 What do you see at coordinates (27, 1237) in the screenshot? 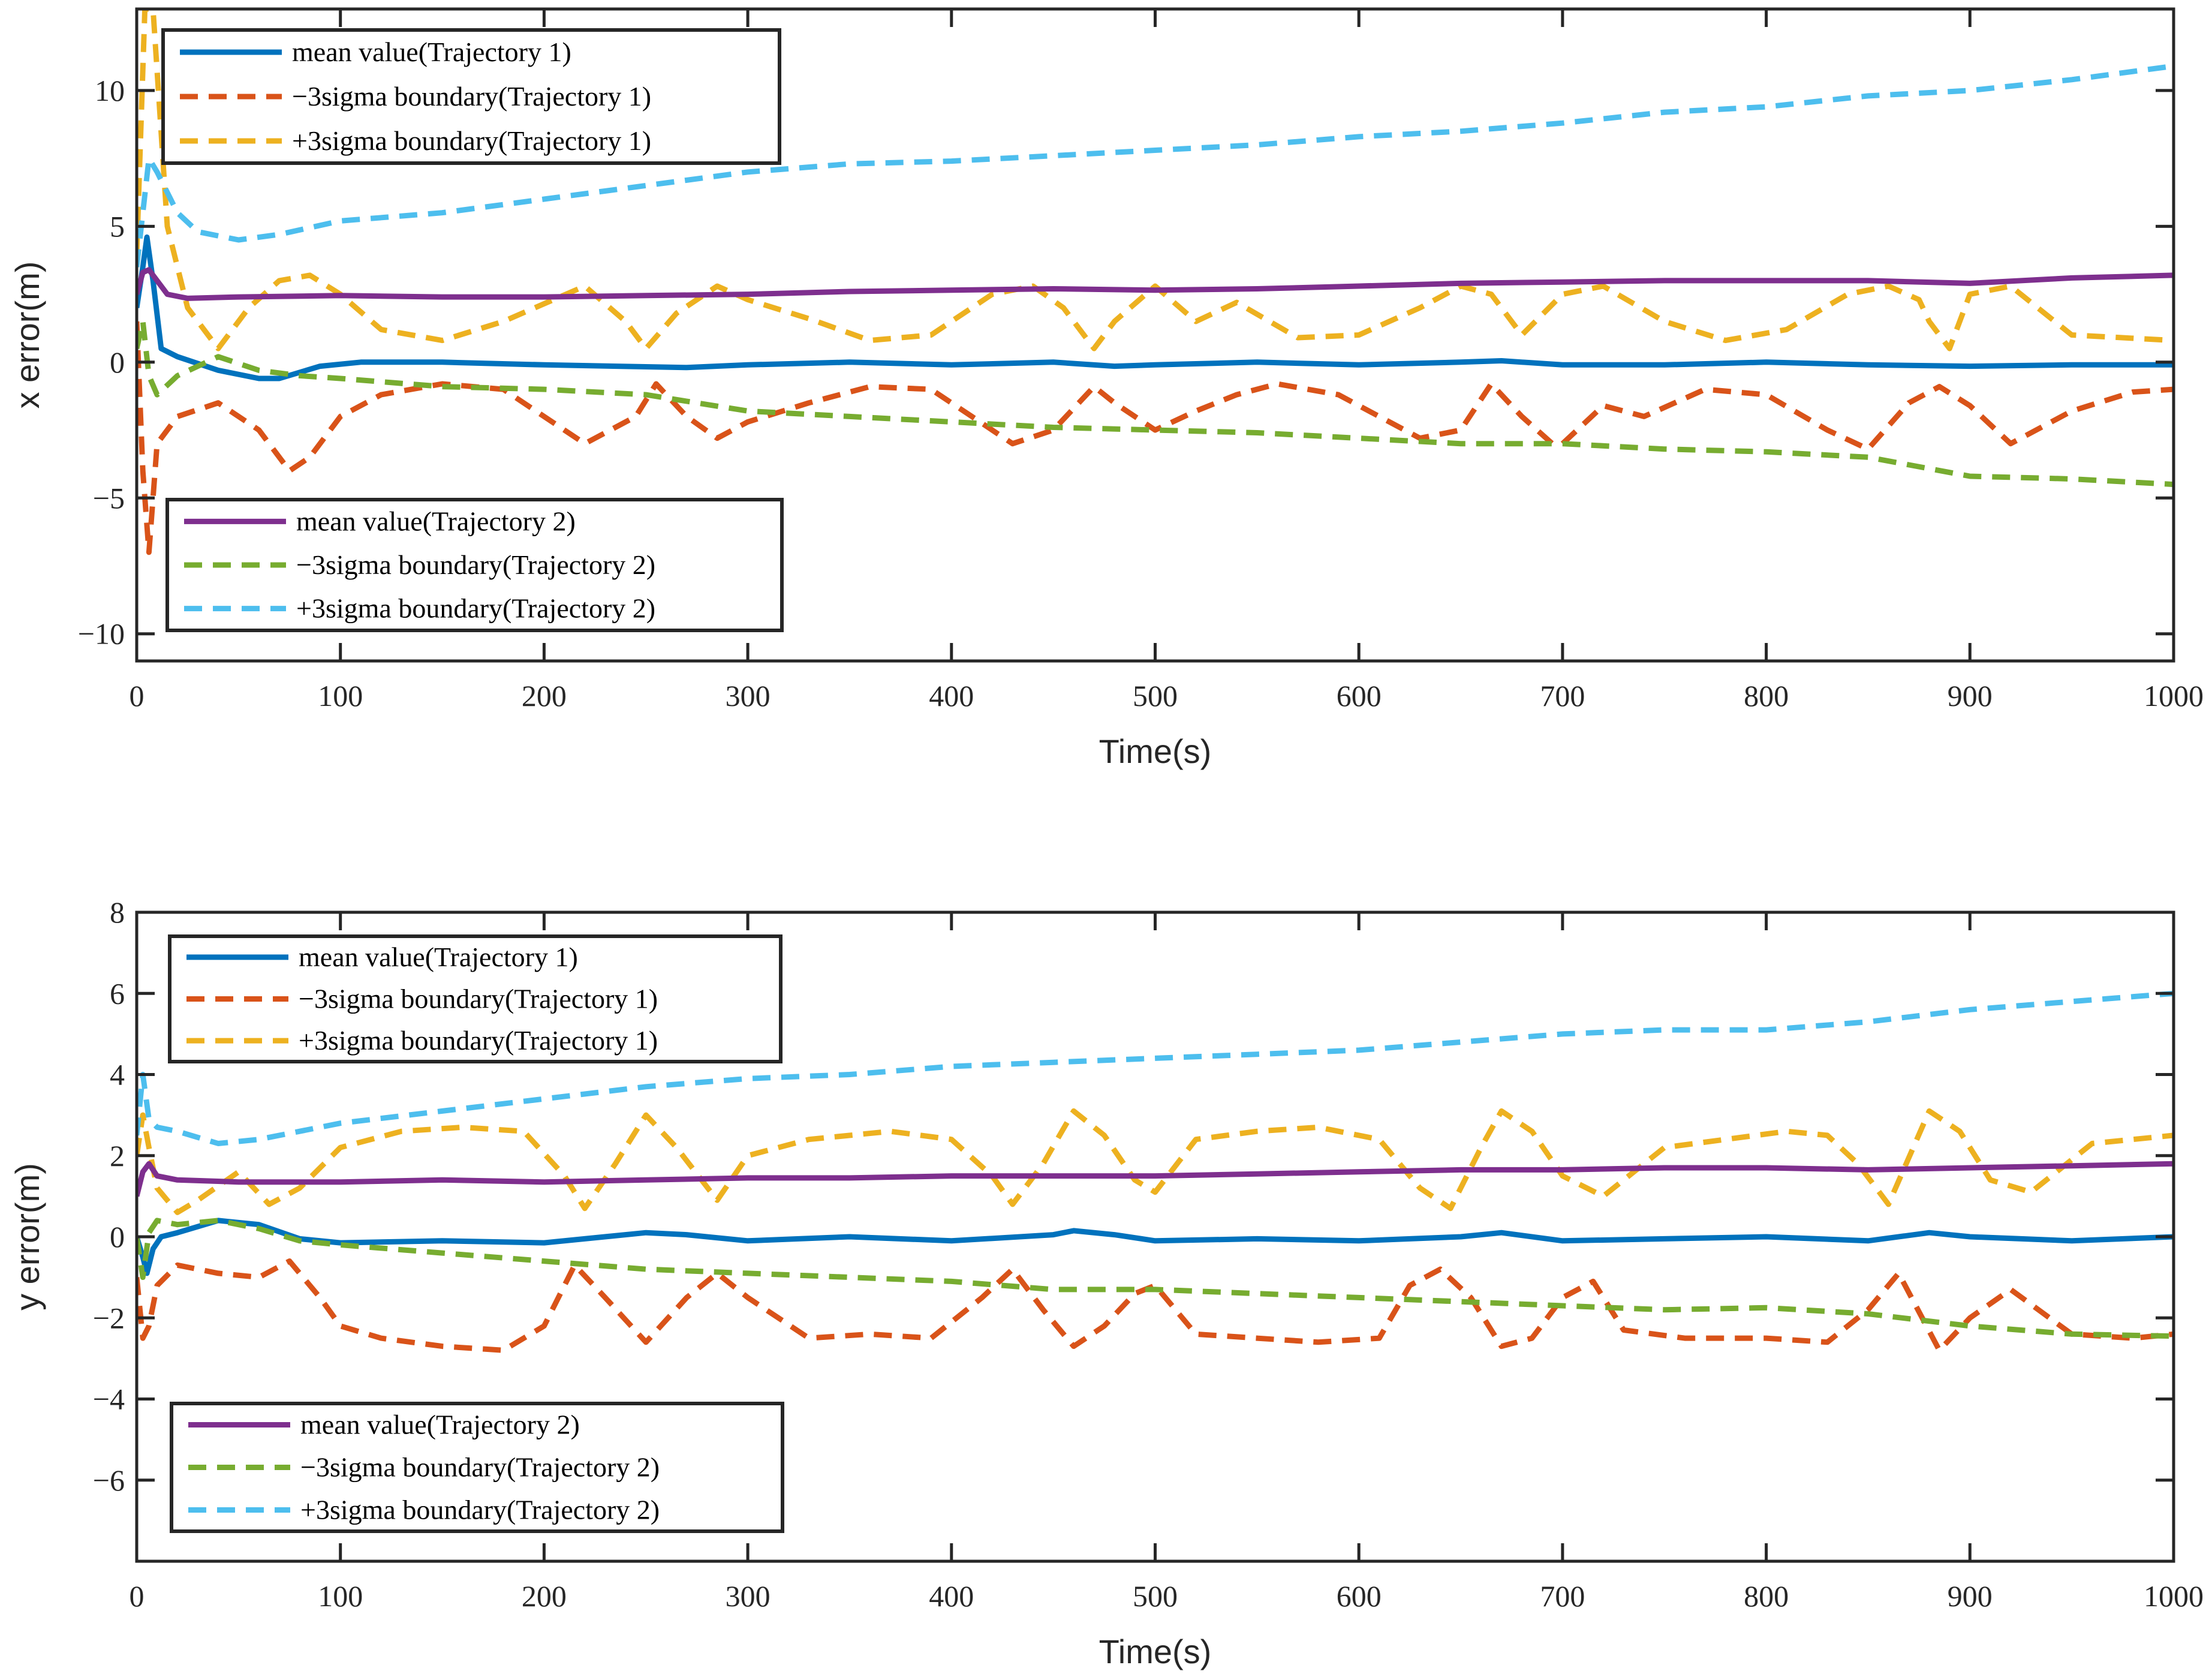
I see `y-axis-title: y error(m)` at bounding box center [27, 1237].